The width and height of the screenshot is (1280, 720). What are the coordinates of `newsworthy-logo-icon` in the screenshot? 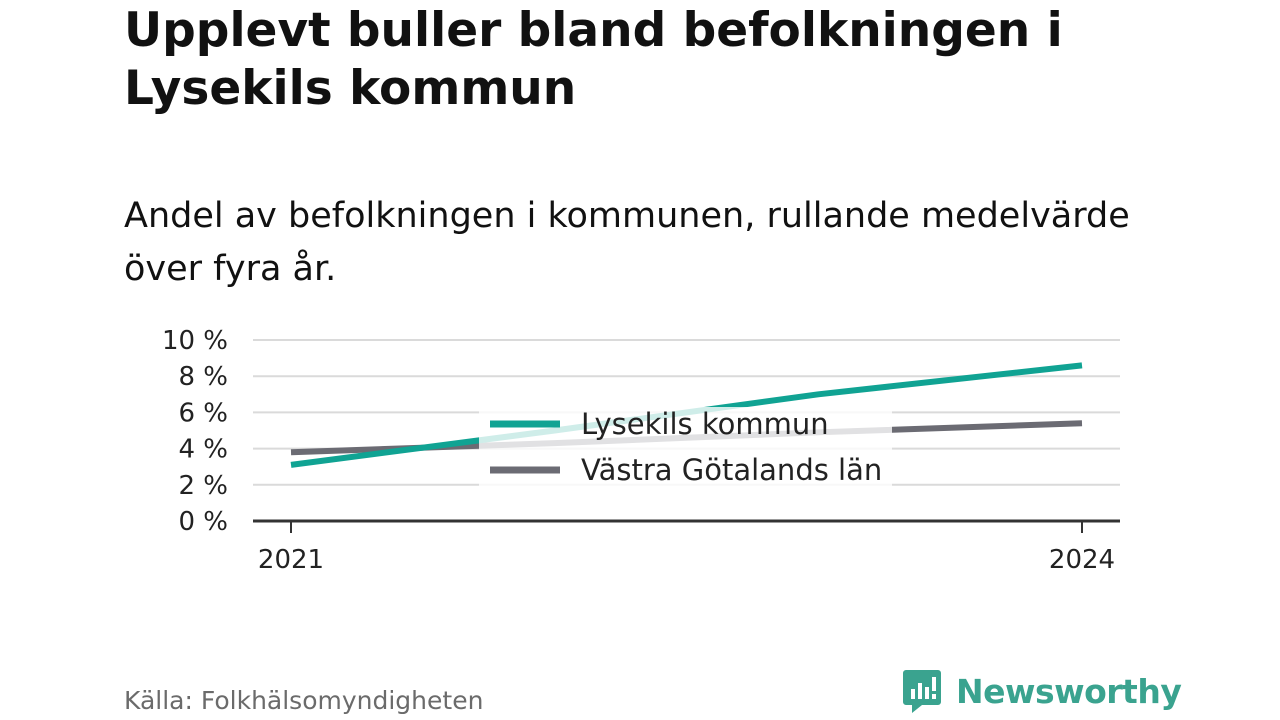 It's located at (922, 691).